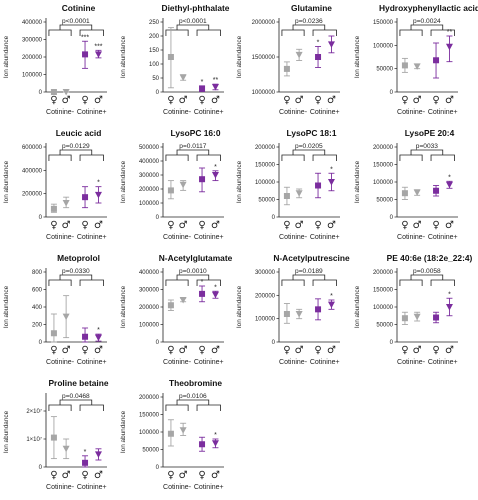 The image size is (478, 500). What do you see at coordinates (196, 258) in the screenshot?
I see `panel-title: N-Acetylglutamate` at bounding box center [196, 258].